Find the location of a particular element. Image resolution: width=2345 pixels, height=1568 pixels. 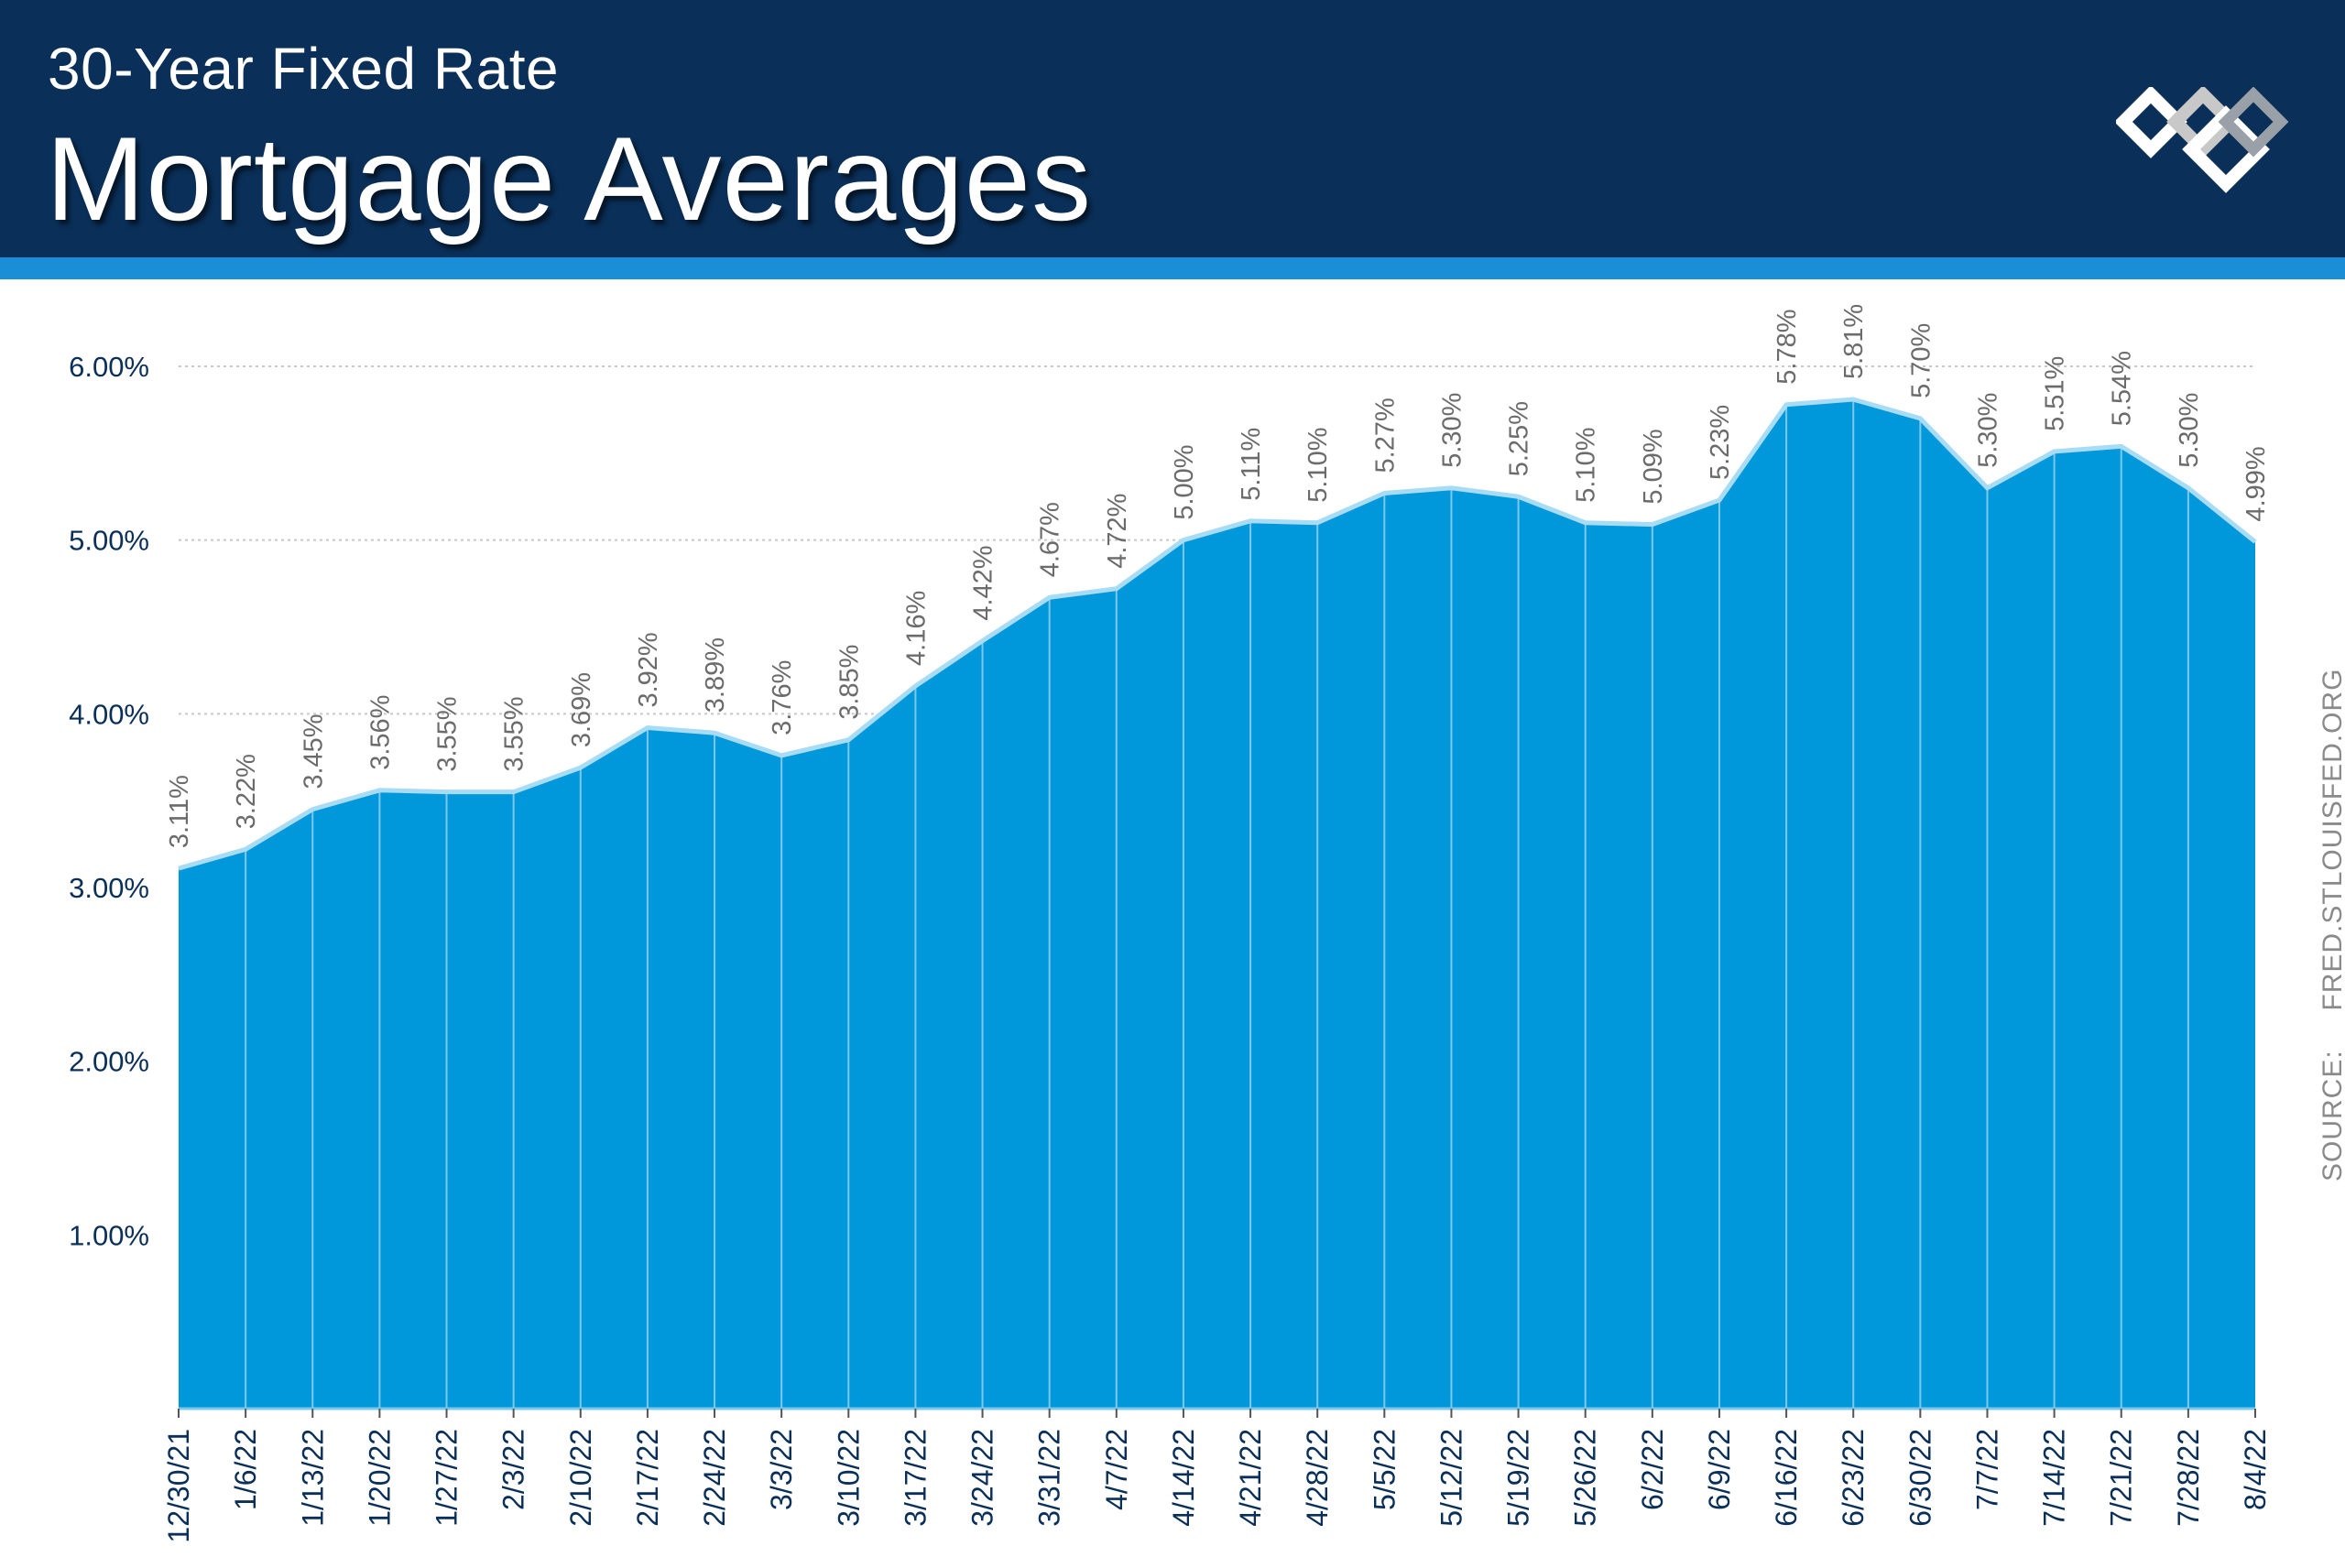

x-tick-label: 6/30/22 is located at coordinates (1919, 1478).